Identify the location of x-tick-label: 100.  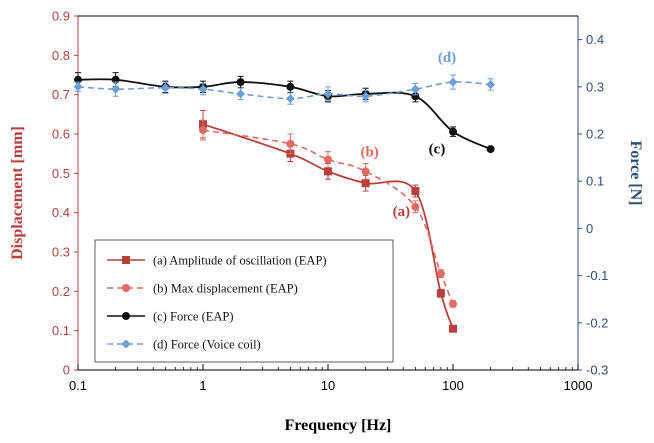
(453, 385).